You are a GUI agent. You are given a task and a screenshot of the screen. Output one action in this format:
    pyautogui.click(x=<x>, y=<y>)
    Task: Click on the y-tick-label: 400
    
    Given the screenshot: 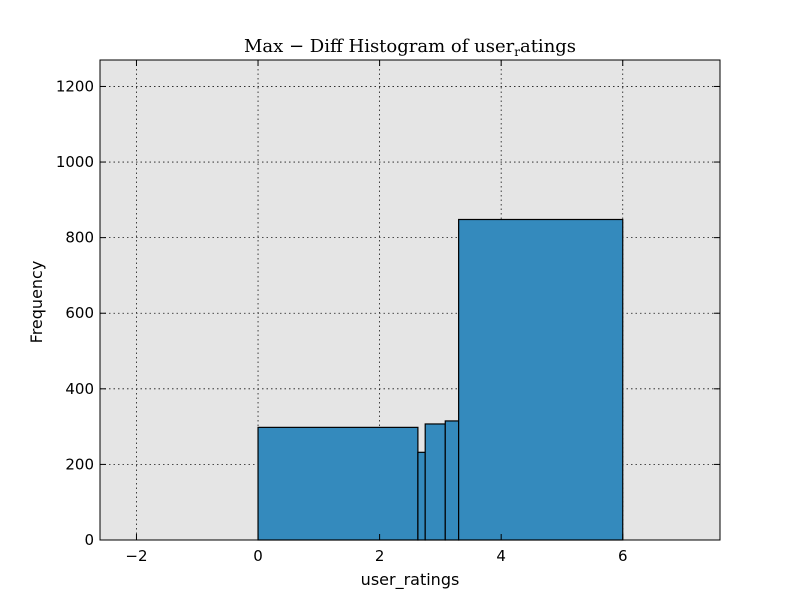 What is the action you would take?
    pyautogui.click(x=79, y=389)
    